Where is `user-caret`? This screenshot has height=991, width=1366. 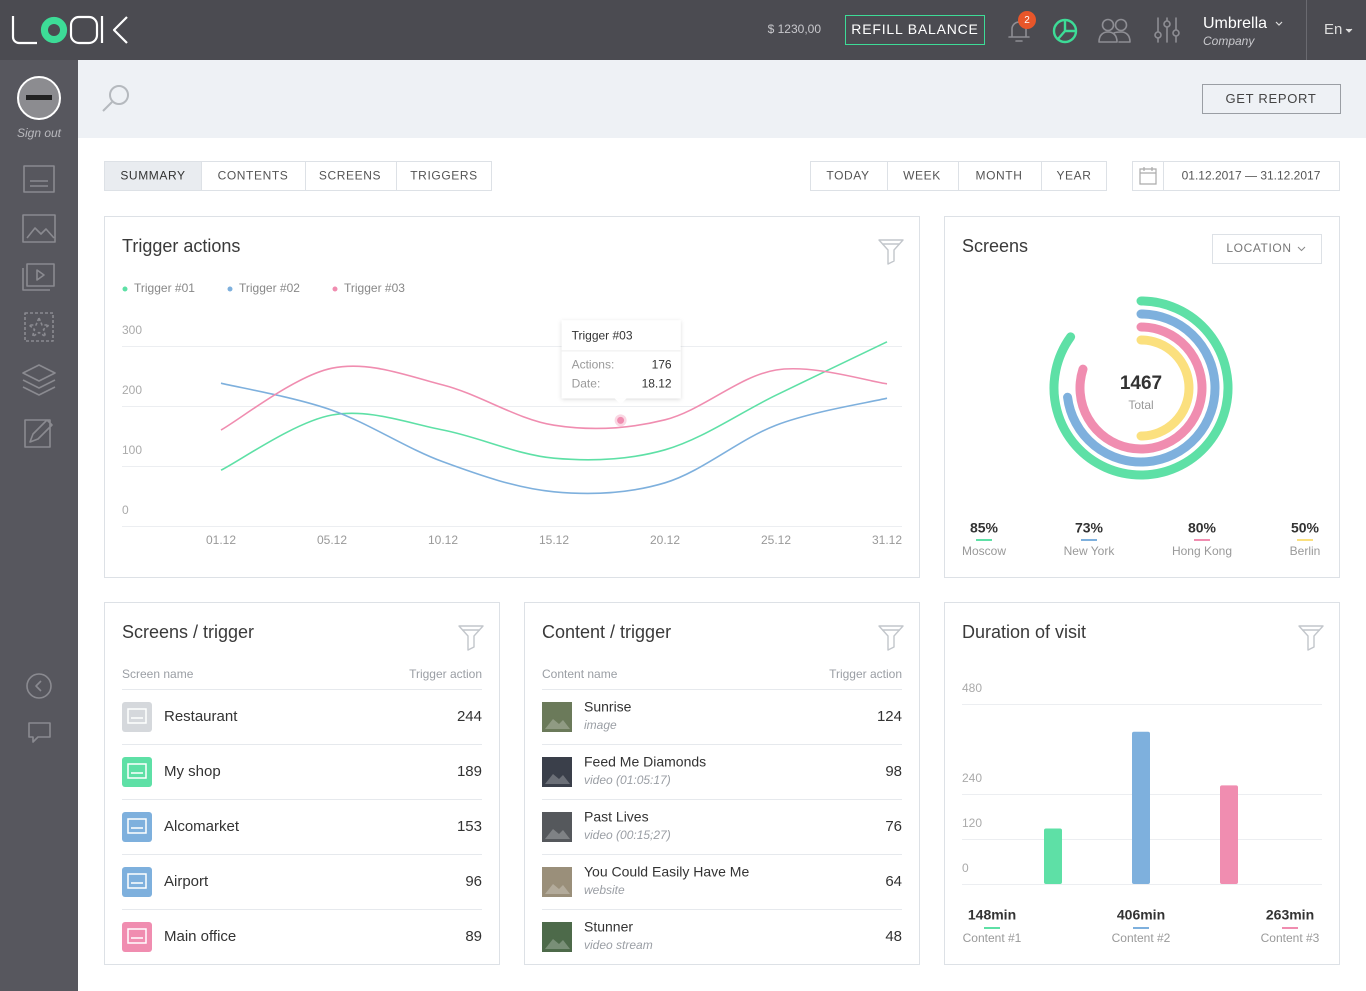
user-caret is located at coordinates (1279, 23).